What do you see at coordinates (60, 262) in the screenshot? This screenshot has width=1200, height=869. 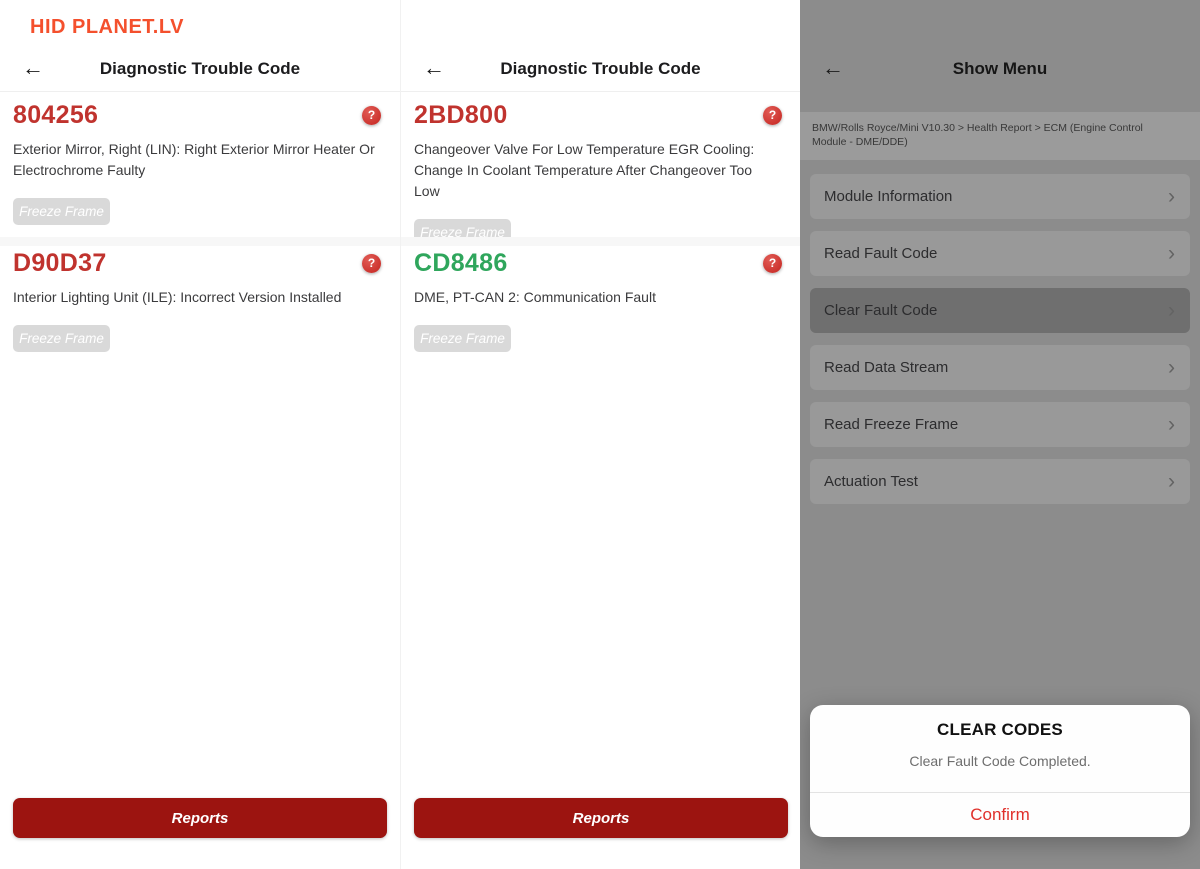 I see `dtc-code: D90D37` at bounding box center [60, 262].